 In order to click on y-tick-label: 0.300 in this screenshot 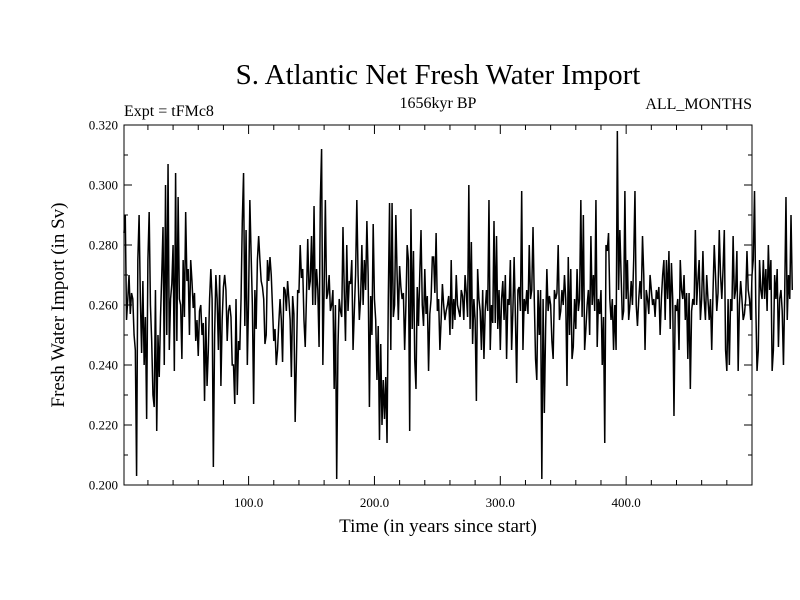, I will do `click(103, 185)`.